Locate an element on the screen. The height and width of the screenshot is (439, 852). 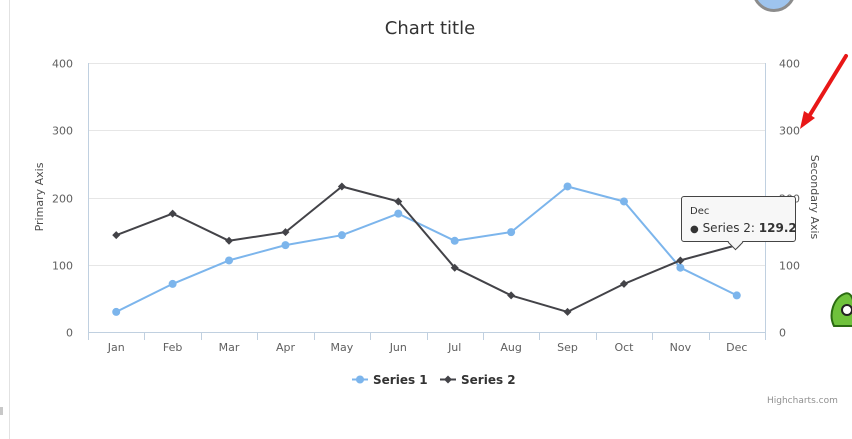
x-tick-label-jan: Jan is located at coordinates (116, 347).